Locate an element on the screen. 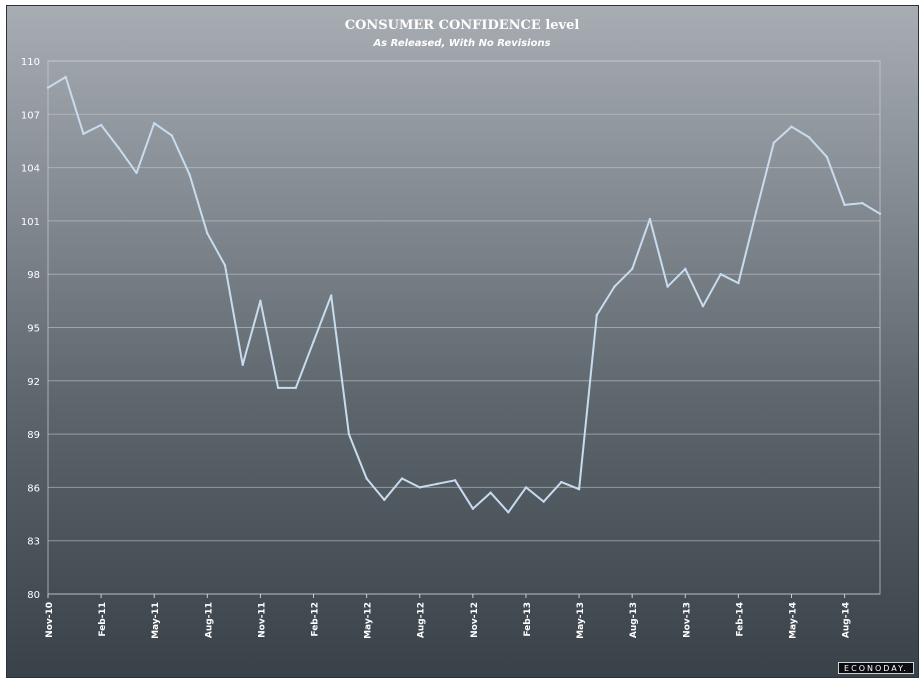  x-tick-label: May-13 is located at coordinates (581, 620).